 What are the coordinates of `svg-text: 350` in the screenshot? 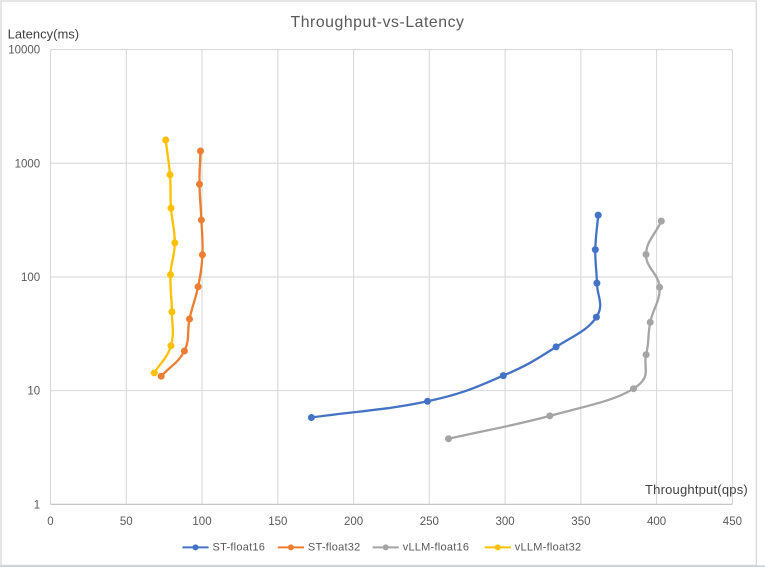 It's located at (580, 522).